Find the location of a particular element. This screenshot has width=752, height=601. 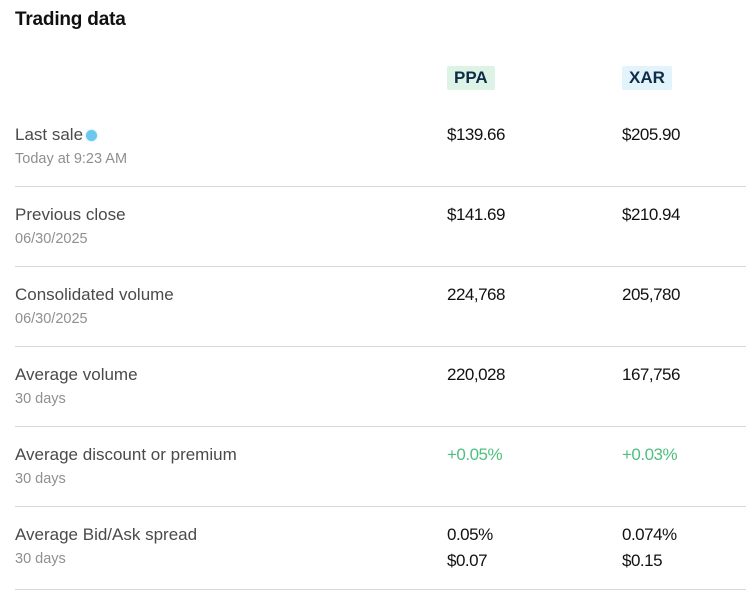

ppa-value: +0.05% is located at coordinates (475, 454).